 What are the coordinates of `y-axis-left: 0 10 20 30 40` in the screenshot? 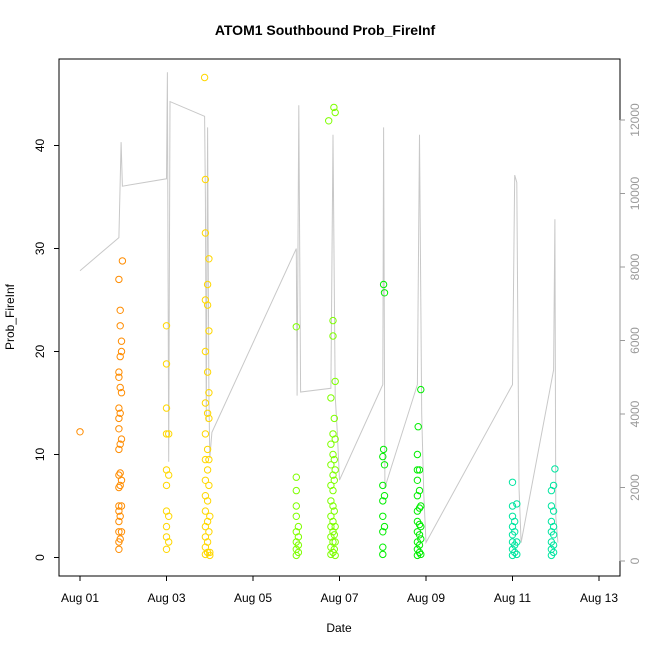 It's located at (46, 350).